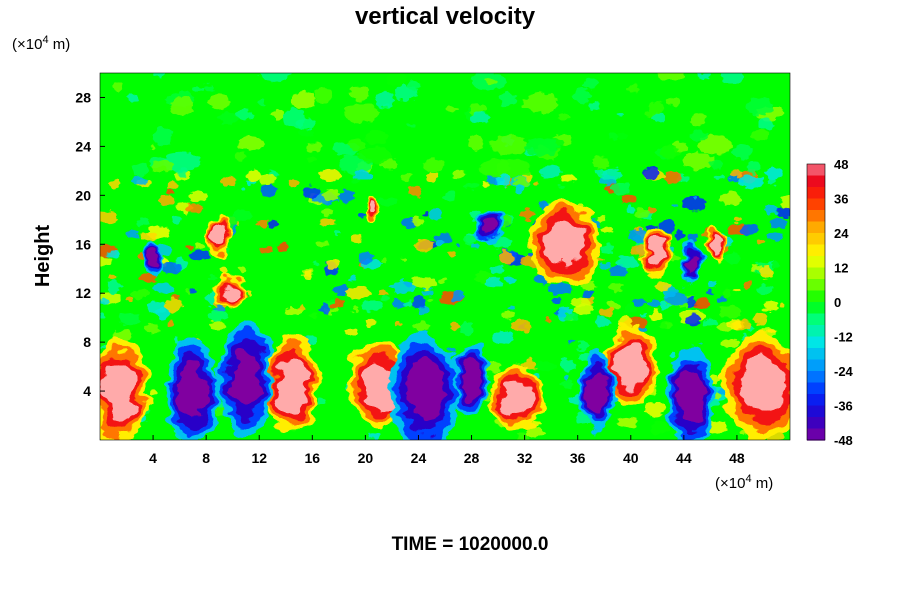  What do you see at coordinates (41, 43) in the screenshot?
I see `y-axis-unit: (×104 m)` at bounding box center [41, 43].